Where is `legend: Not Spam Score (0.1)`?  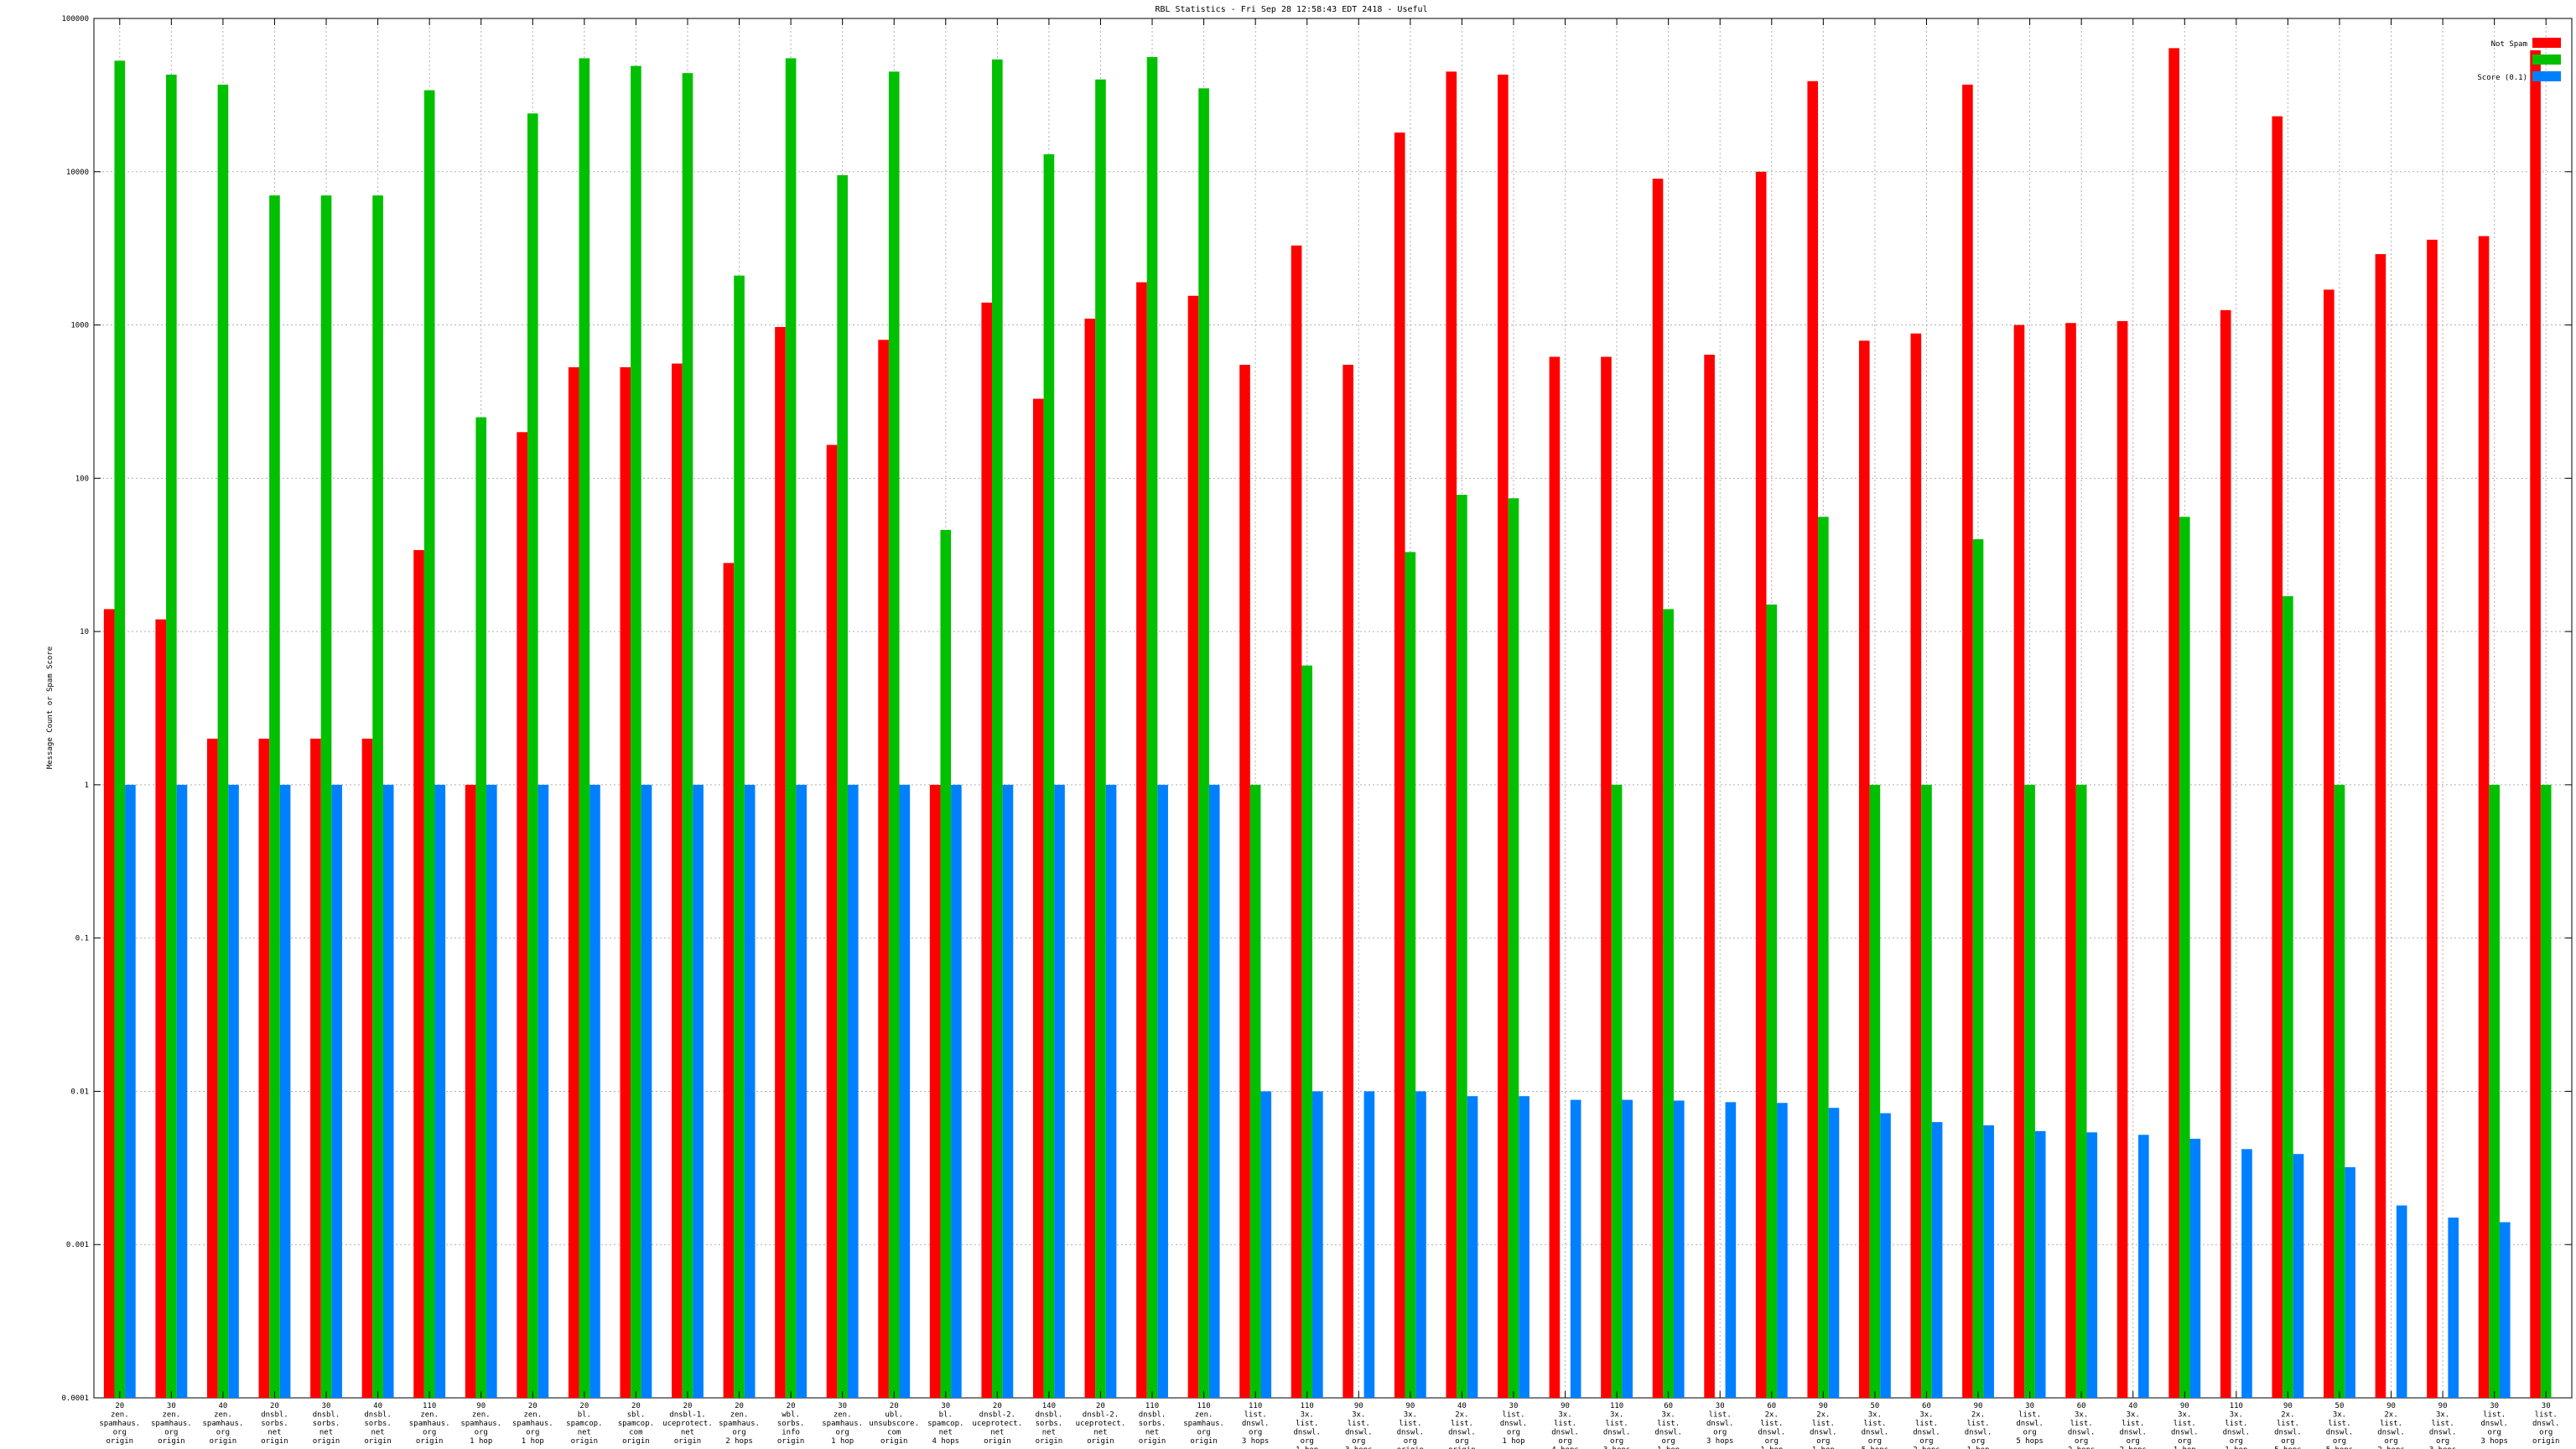
legend: Not Spam Score (0.1) is located at coordinates (2519, 60).